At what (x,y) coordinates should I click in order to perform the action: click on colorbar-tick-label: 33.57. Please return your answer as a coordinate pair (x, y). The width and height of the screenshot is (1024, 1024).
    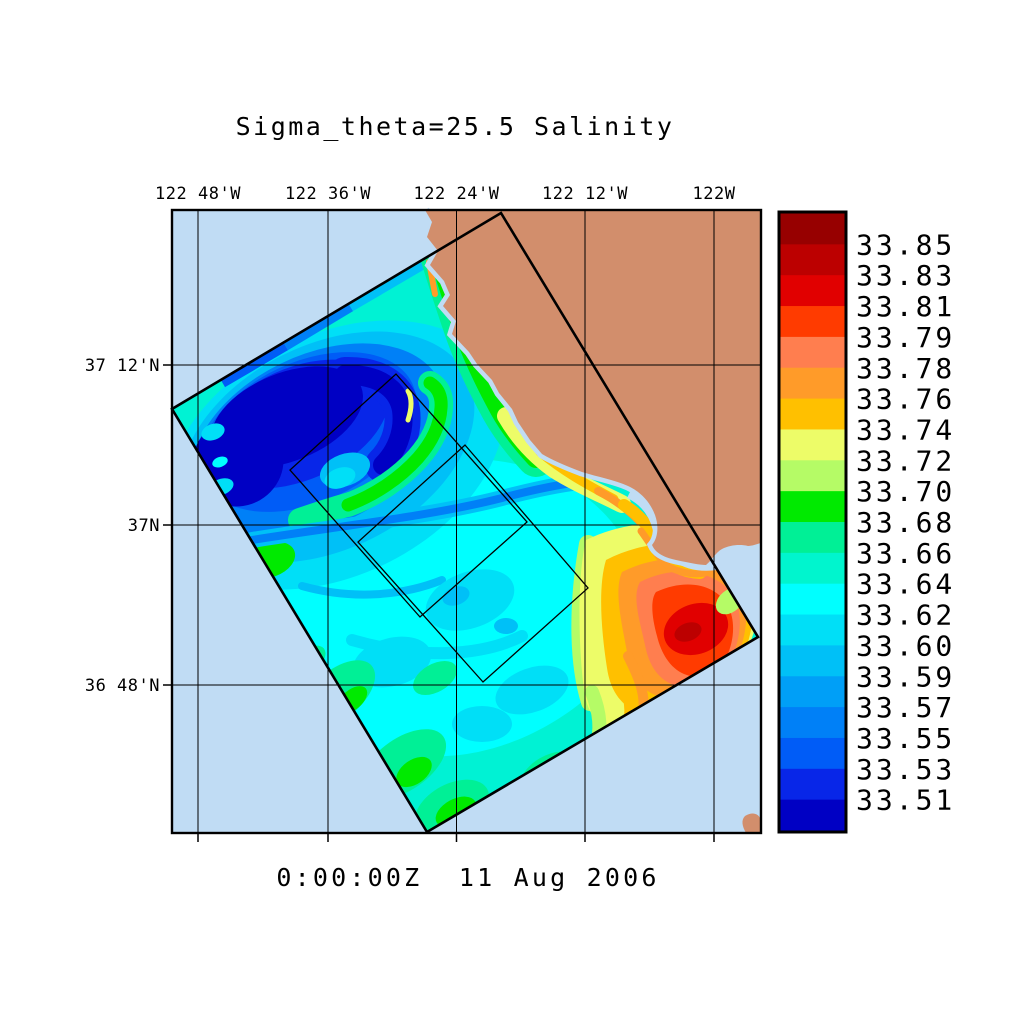
    Looking at the image, I should click on (905, 707).